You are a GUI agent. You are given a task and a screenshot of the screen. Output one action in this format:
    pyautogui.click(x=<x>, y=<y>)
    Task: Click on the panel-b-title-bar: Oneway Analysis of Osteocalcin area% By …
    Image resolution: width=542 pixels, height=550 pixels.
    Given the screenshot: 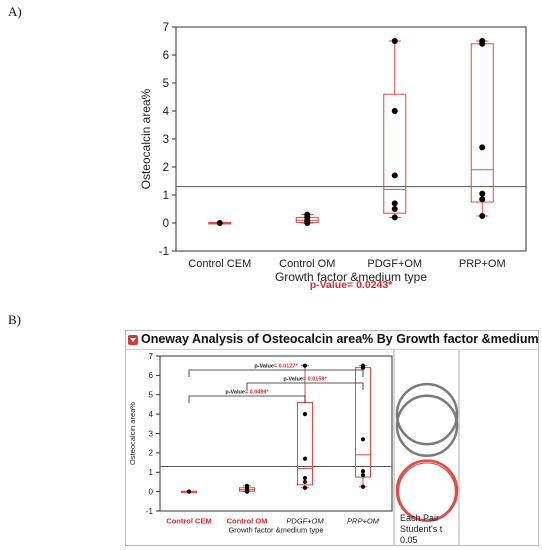 What is the action you would take?
    pyautogui.click(x=334, y=340)
    